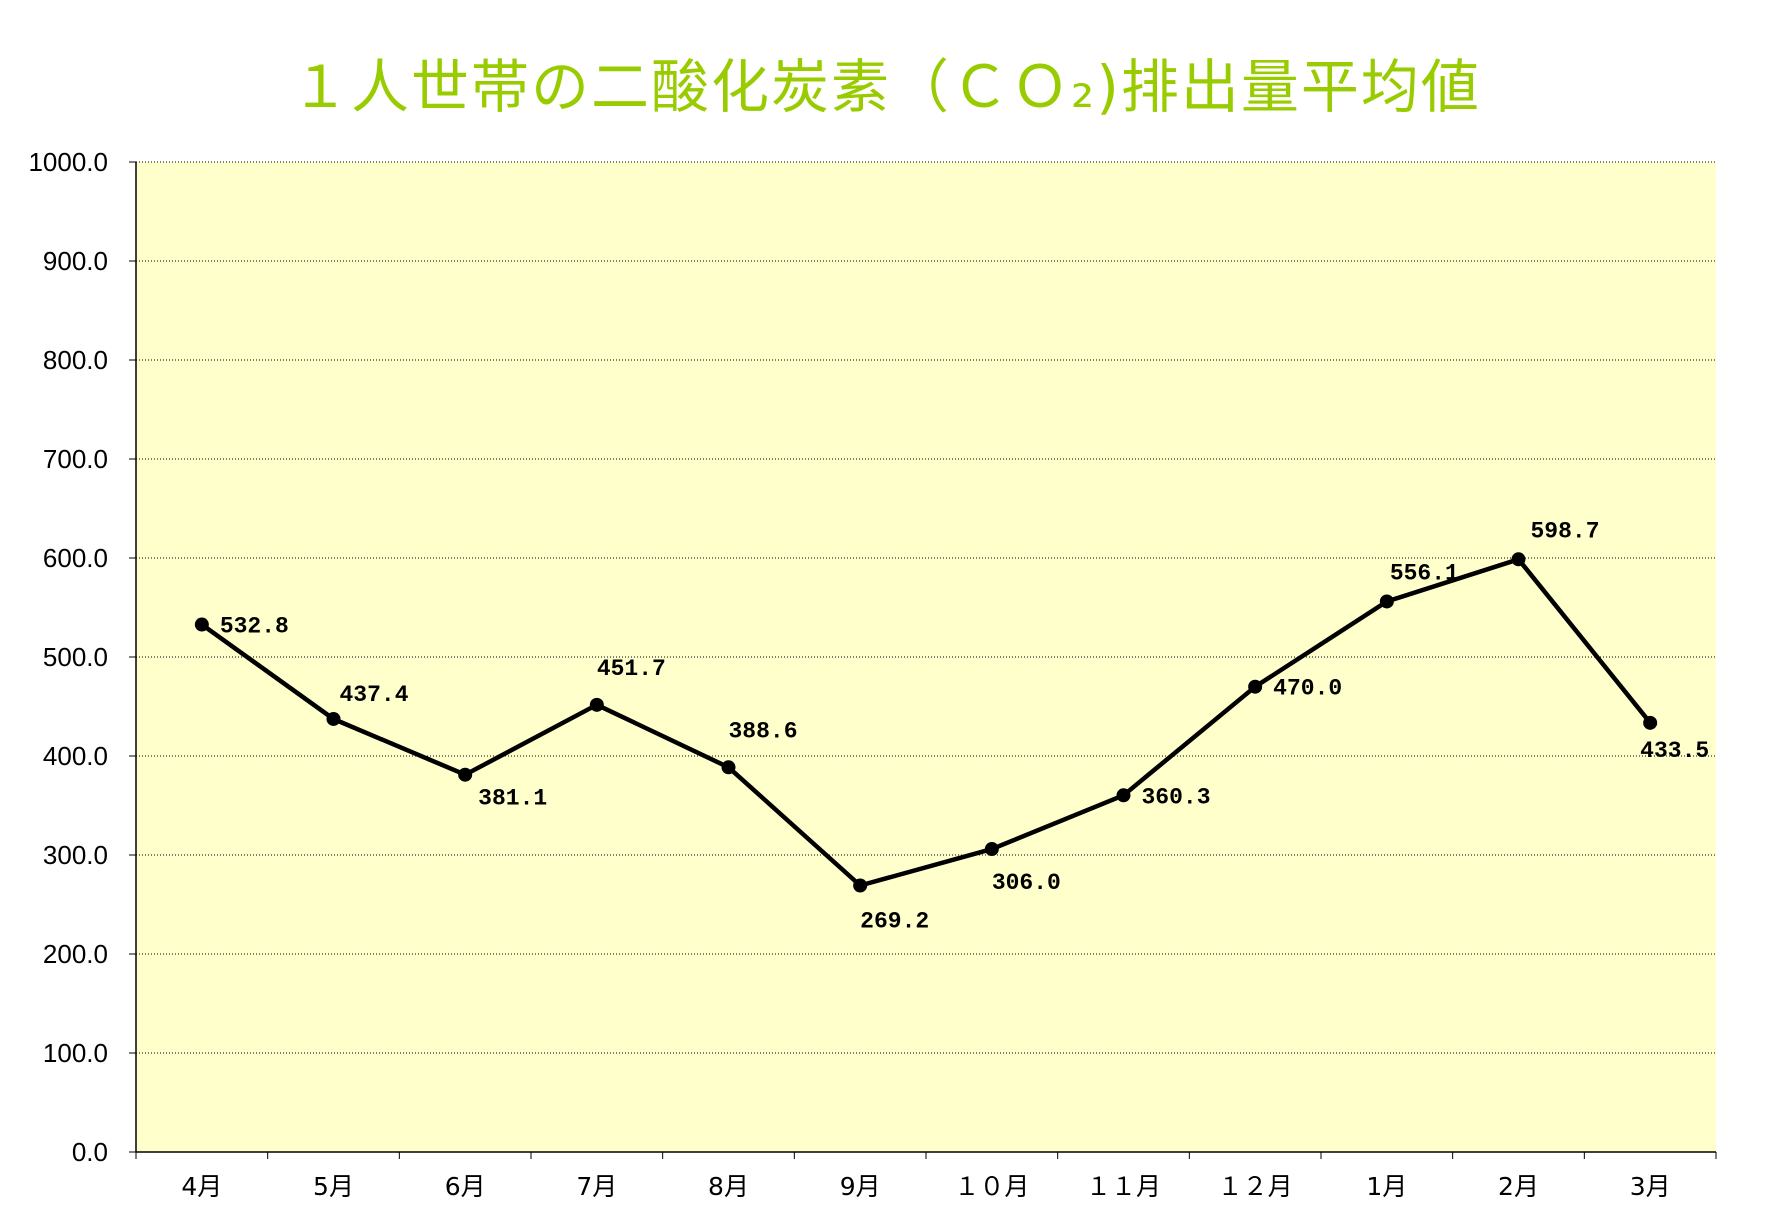 The width and height of the screenshot is (1772, 1226). Describe the element at coordinates (1386, 1186) in the screenshot. I see `x-tick-label: 1月` at that location.